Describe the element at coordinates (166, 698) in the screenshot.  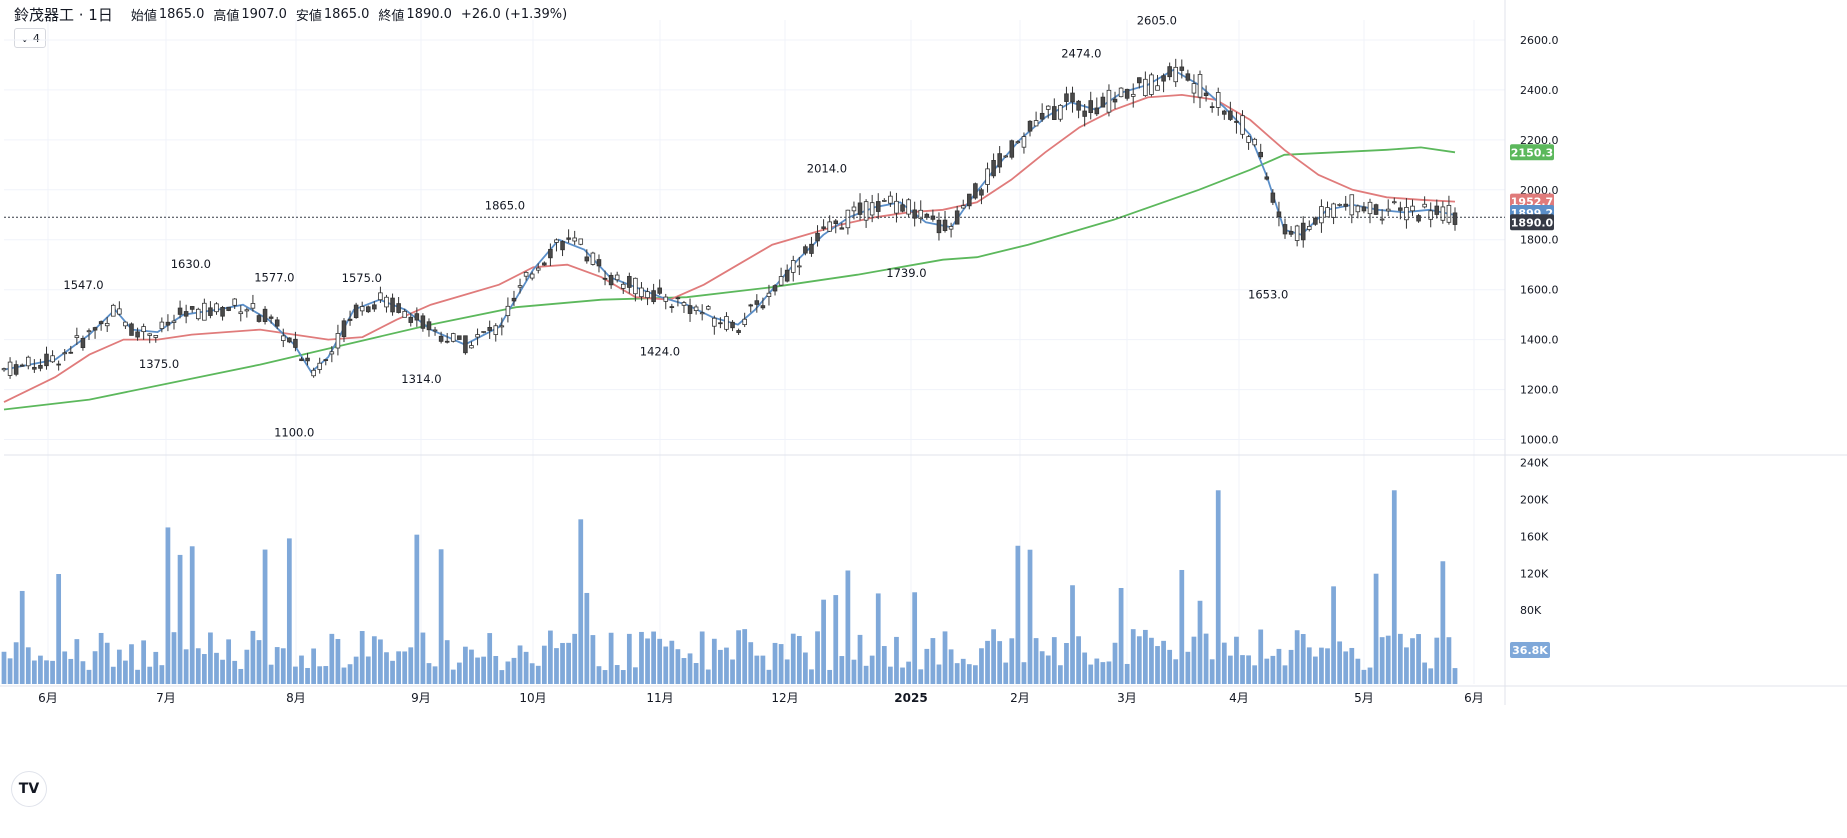
I see `time-tick-label: 7月` at that location.